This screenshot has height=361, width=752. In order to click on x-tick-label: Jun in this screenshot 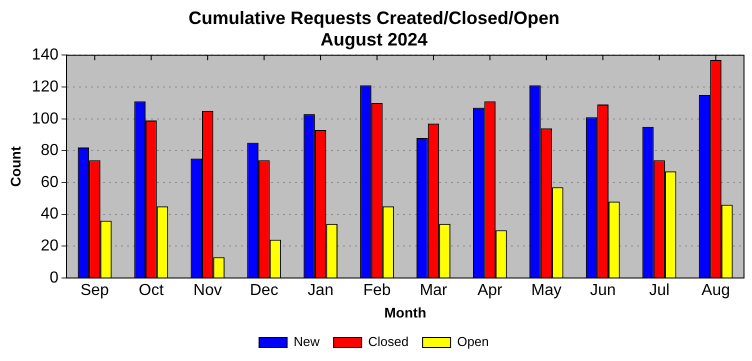, I will do `click(603, 291)`.